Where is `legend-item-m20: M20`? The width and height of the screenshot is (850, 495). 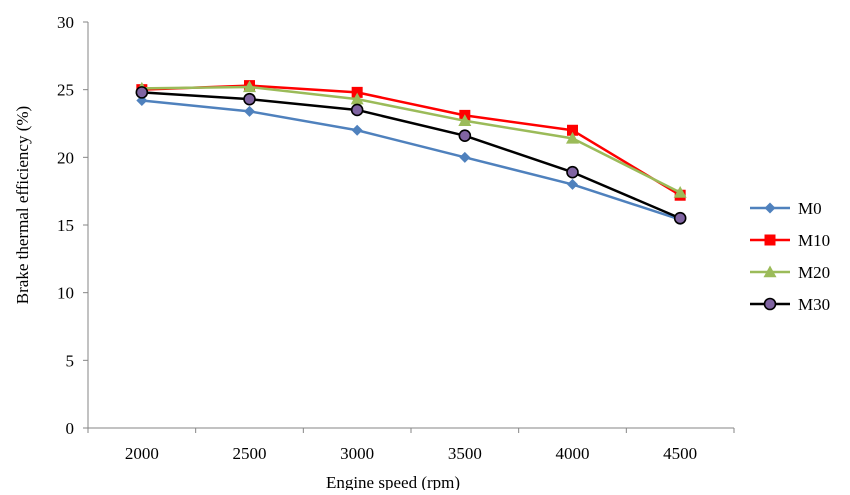
legend-item-m20: M20 is located at coordinates (790, 272).